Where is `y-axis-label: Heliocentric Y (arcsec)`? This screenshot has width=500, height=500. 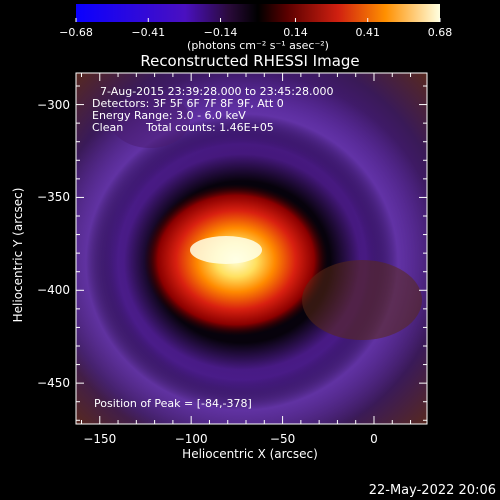
y-axis-label: Heliocentric Y (arcsec) is located at coordinates (18, 255).